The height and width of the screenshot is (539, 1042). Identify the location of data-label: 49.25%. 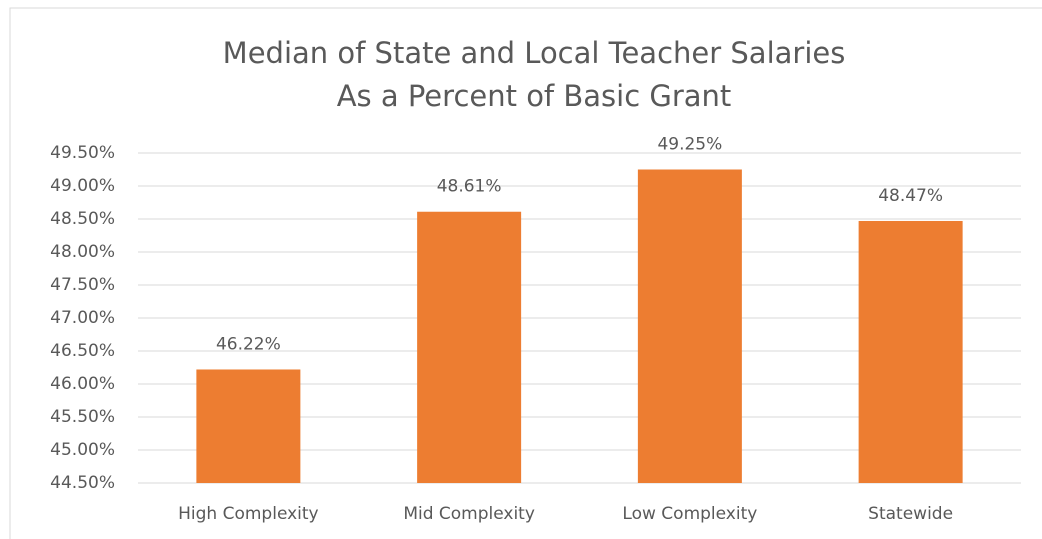
(689, 145).